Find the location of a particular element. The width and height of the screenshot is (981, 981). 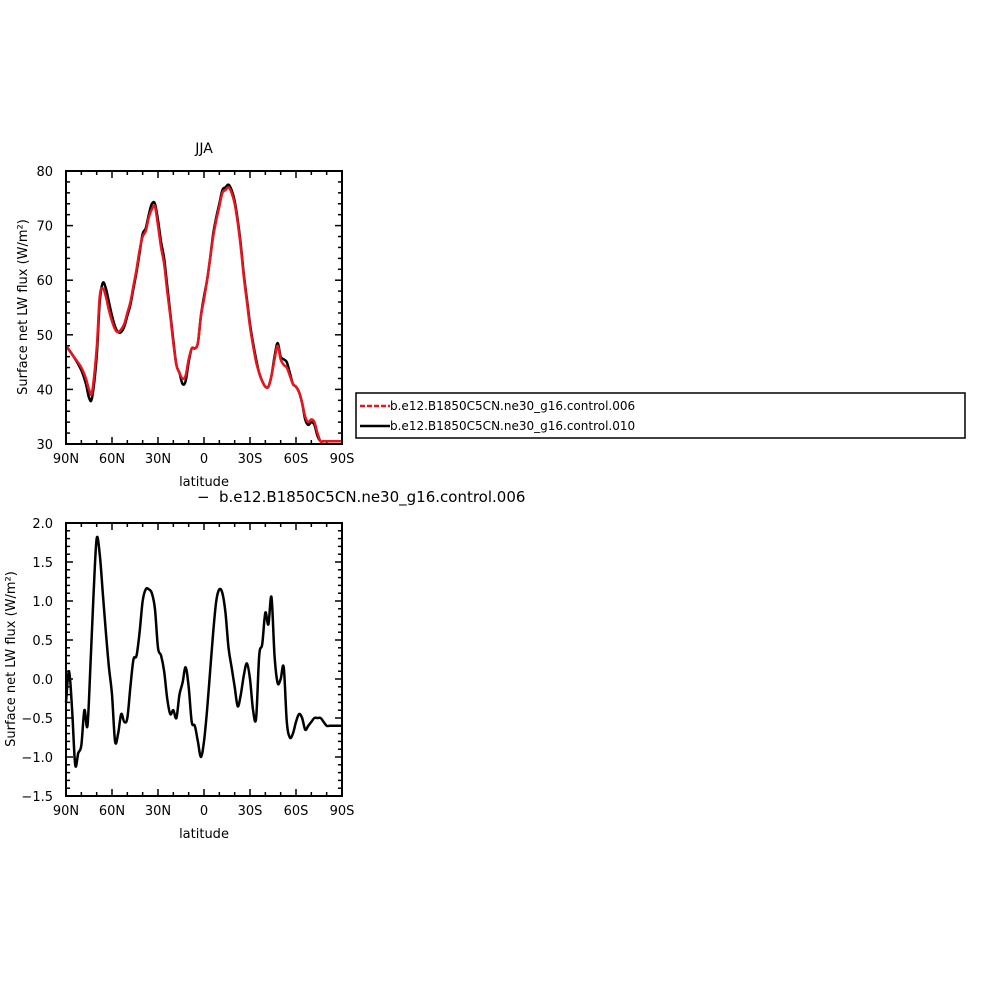

legend-box is located at coordinates (660, 415).